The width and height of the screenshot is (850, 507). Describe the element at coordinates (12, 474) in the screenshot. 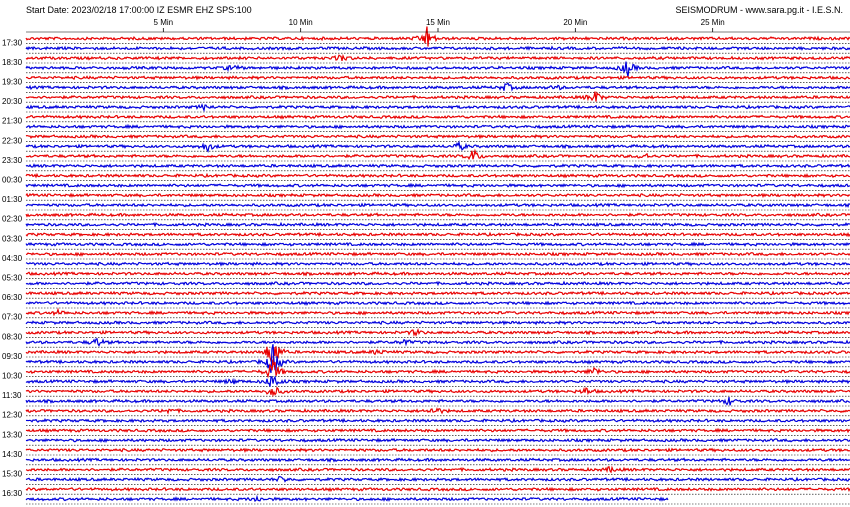

I see `row-time-label: 15:30` at that location.